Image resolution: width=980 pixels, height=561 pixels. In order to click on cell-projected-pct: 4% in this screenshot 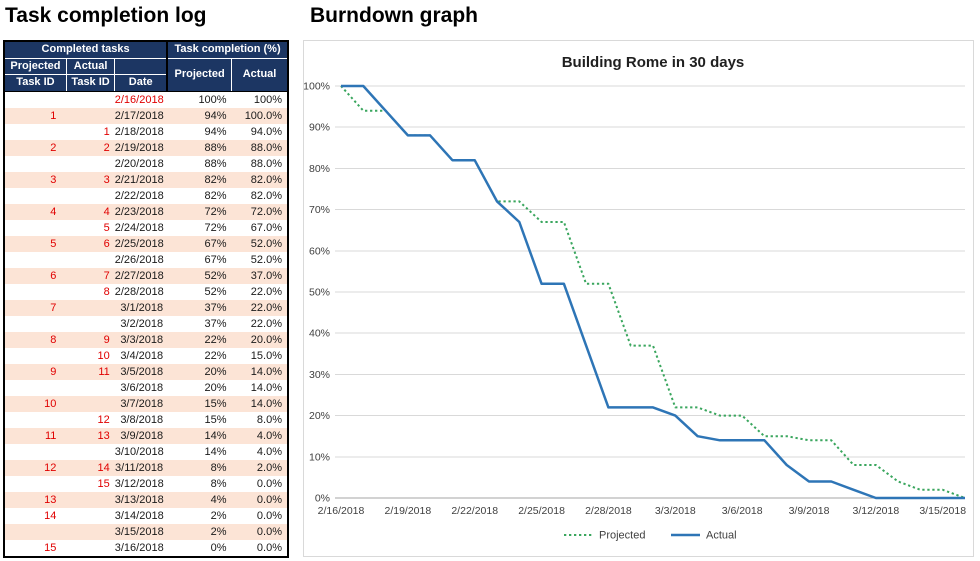, I will do `click(199, 499)`.